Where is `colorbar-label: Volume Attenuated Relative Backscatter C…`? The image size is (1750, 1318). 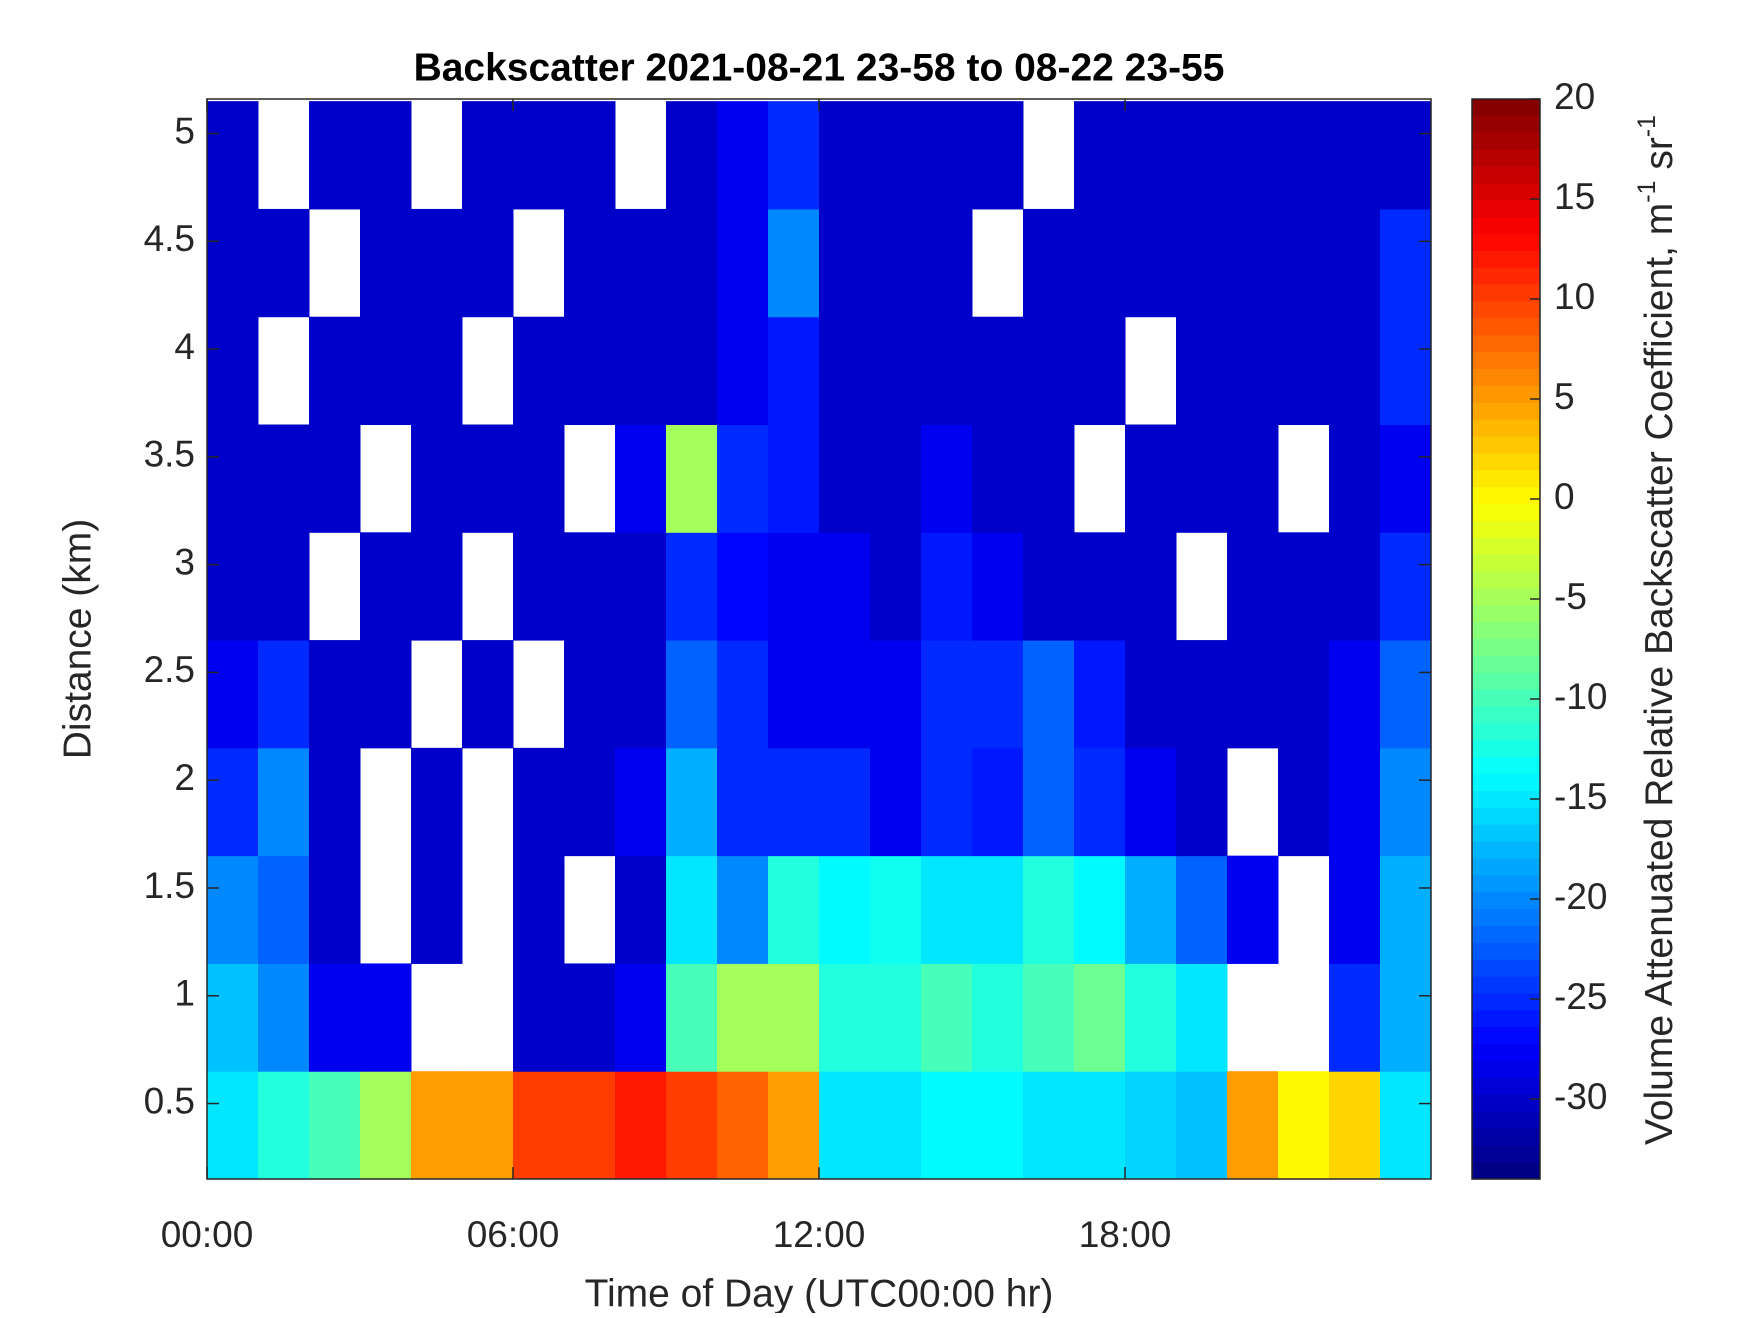 colorbar-label: Volume Attenuated Relative Backscatter C… is located at coordinates (1657, 630).